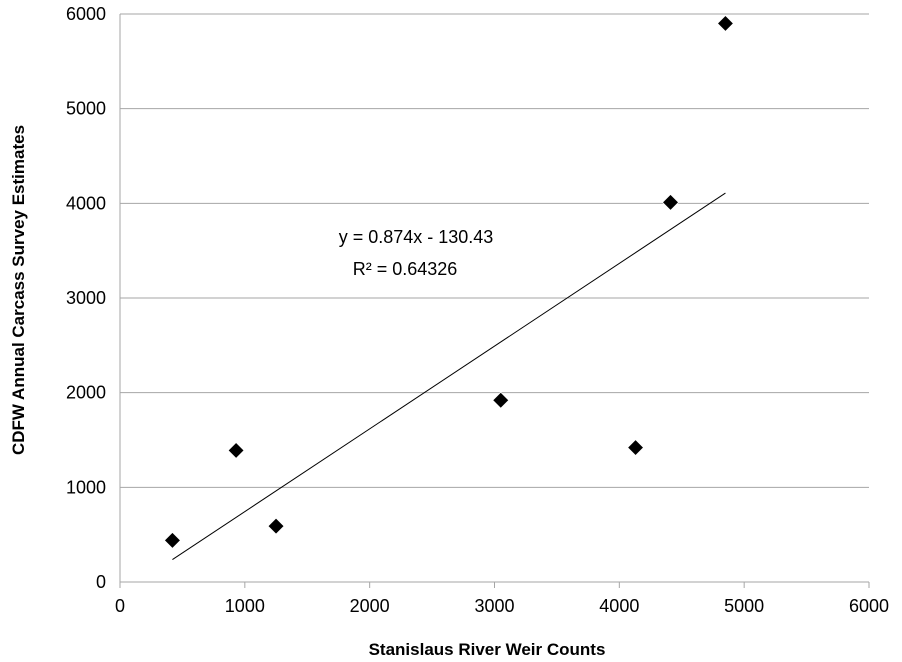 The width and height of the screenshot is (902, 662). I want to click on y-tick-label: 6000, so click(86, 14).